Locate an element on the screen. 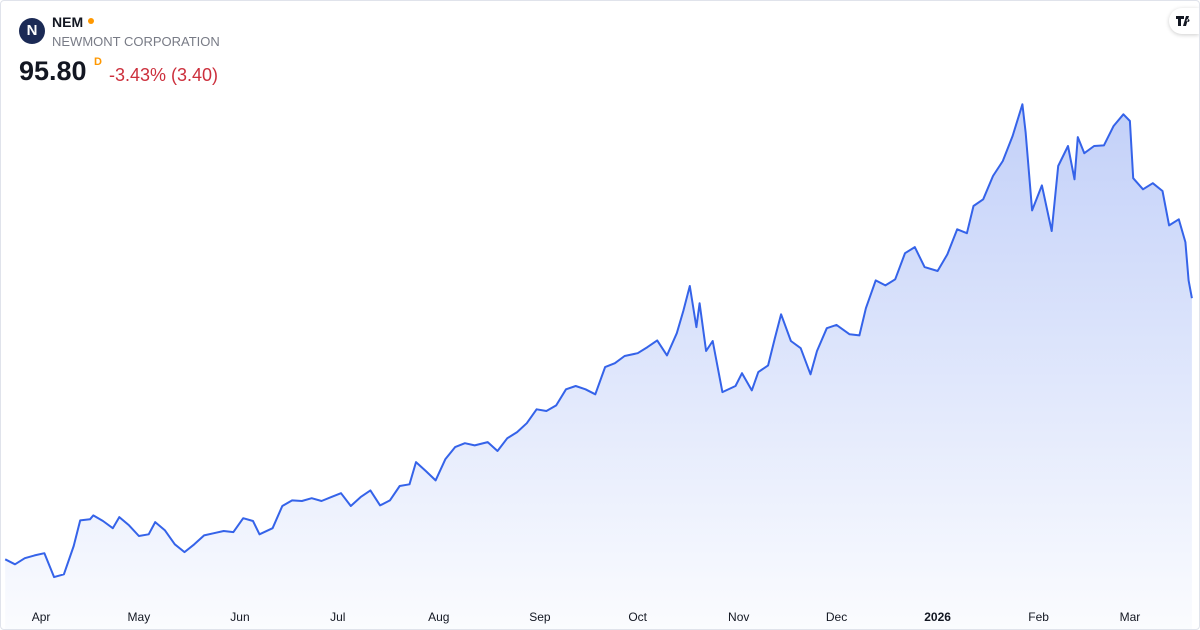  x-tick-label: Nov is located at coordinates (738, 617).